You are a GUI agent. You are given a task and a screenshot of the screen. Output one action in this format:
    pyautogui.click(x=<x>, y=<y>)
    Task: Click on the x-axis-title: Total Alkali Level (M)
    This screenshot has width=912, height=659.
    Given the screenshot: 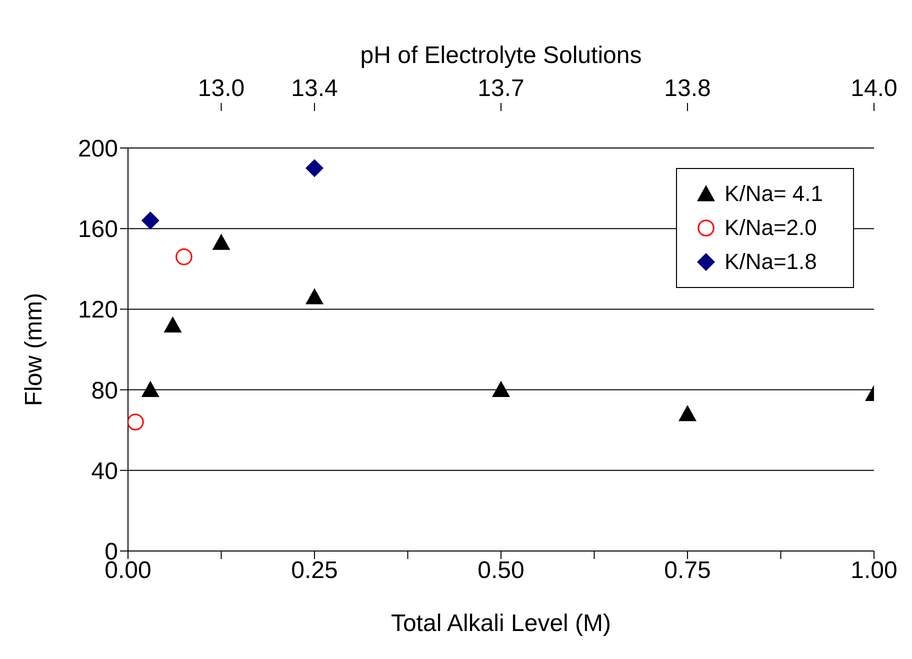 What is the action you would take?
    pyautogui.click(x=501, y=623)
    